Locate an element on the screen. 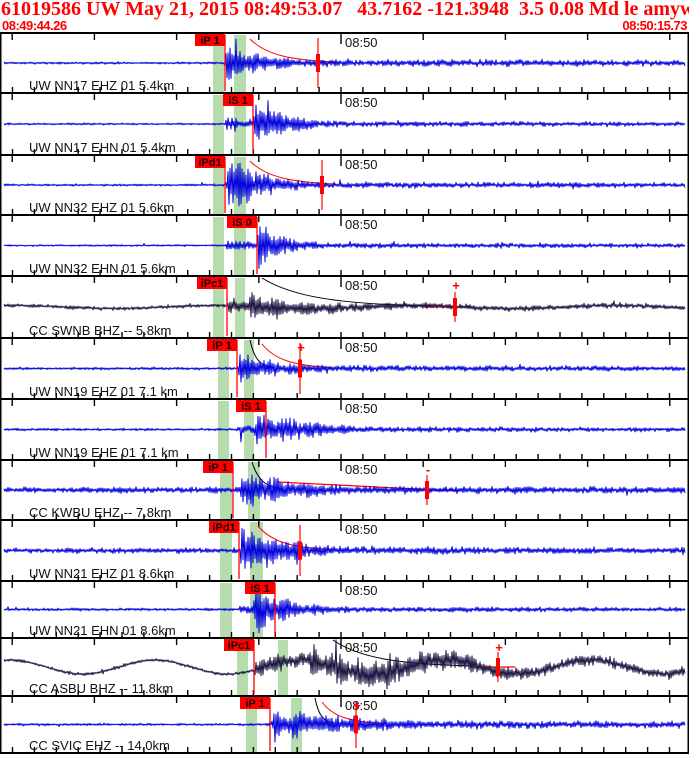  station-label: UW NN17 EHN 01 5.4km is located at coordinates (102, 147).